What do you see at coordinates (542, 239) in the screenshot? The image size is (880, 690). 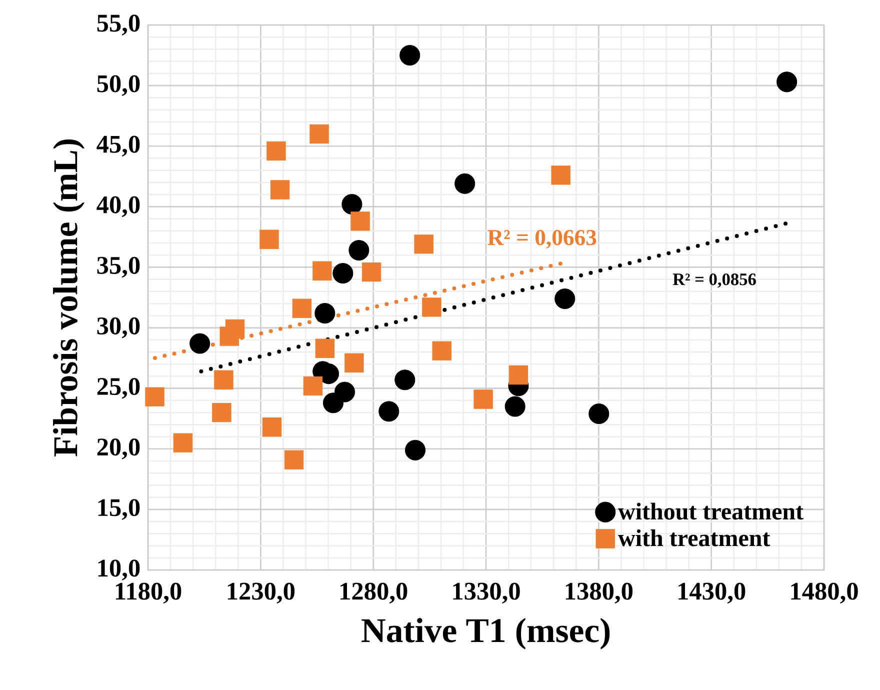 I see `annotation: R² = 0,0663` at bounding box center [542, 239].